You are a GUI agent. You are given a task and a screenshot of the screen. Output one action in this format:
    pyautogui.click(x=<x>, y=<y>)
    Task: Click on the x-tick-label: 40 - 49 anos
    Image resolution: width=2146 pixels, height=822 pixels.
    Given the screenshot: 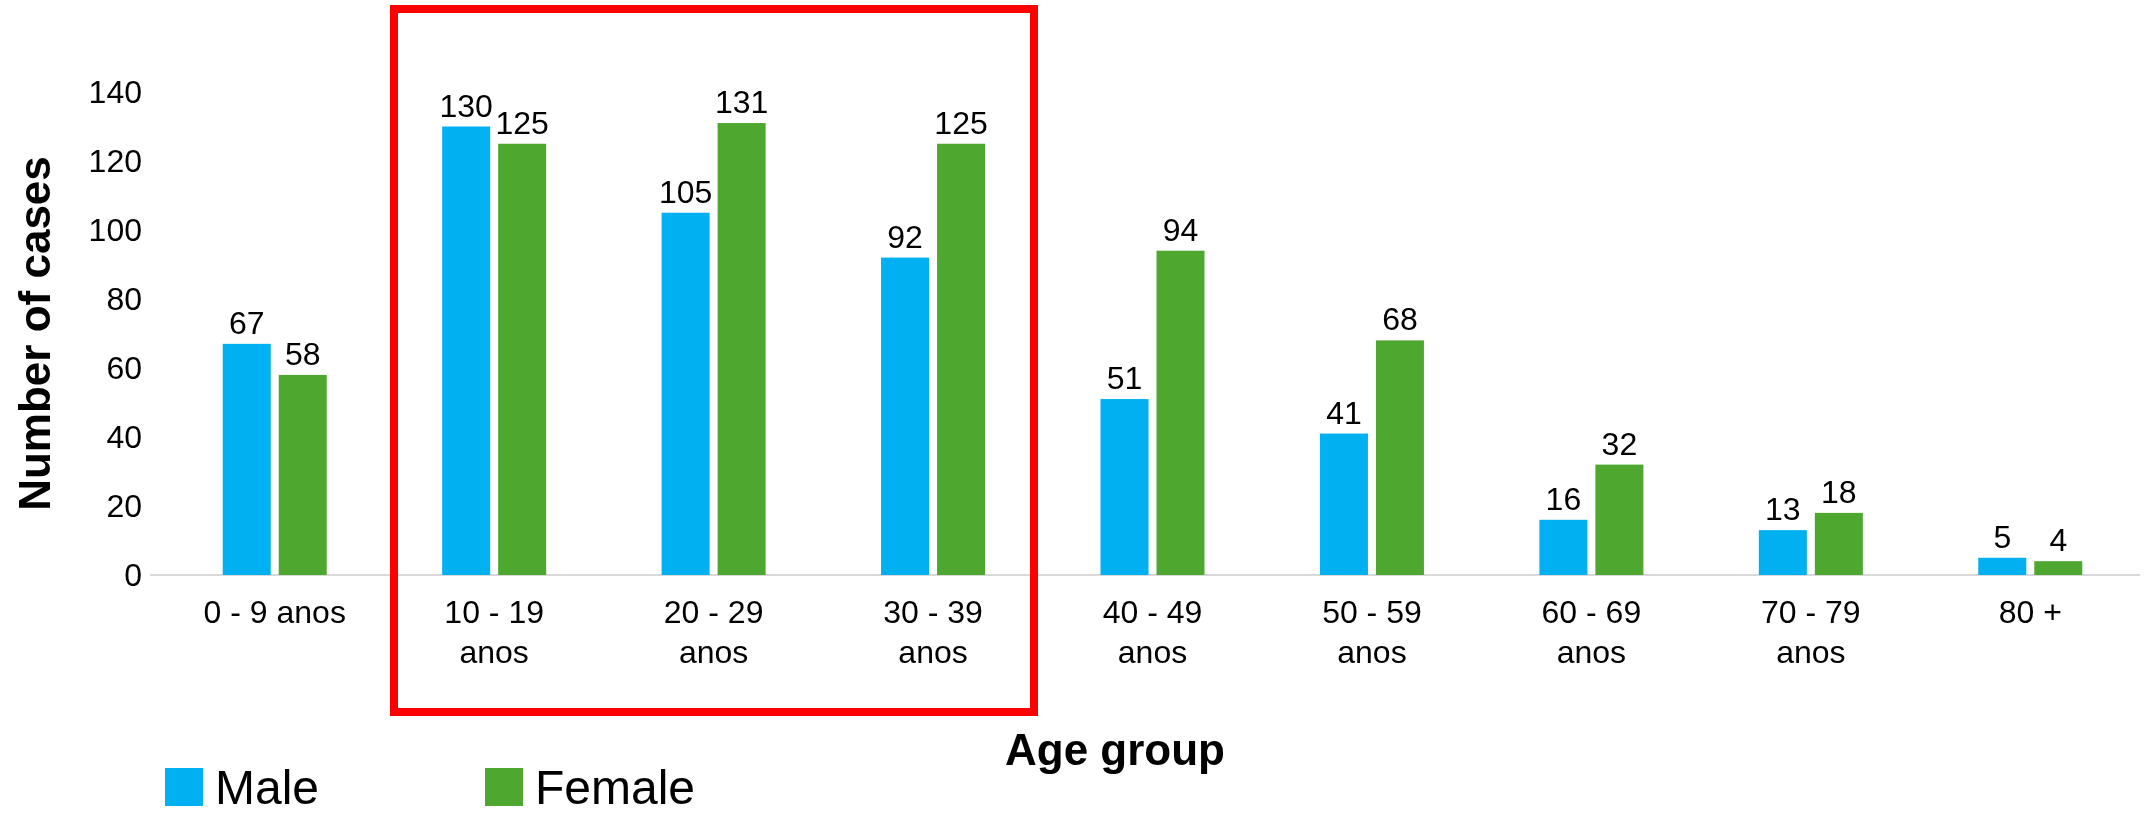 What is the action you would take?
    pyautogui.click(x=1152, y=632)
    